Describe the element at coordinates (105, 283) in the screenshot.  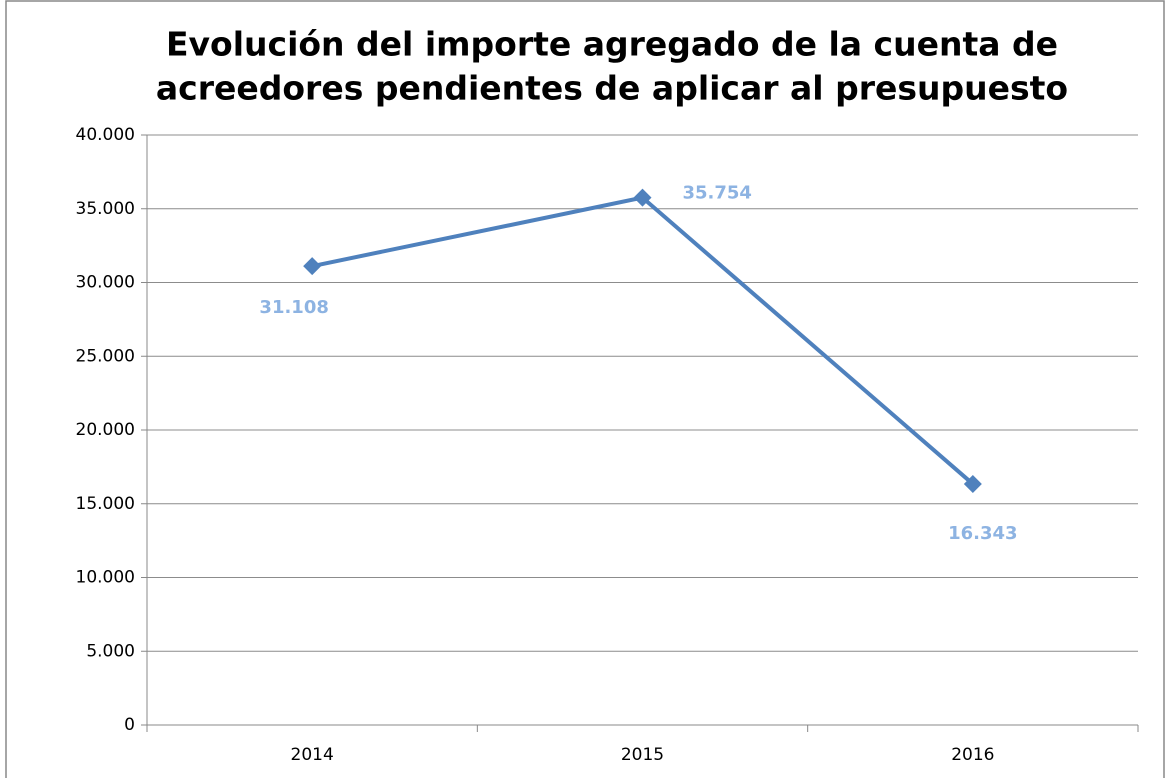
I see `y-tick-label: 30.000` at that location.